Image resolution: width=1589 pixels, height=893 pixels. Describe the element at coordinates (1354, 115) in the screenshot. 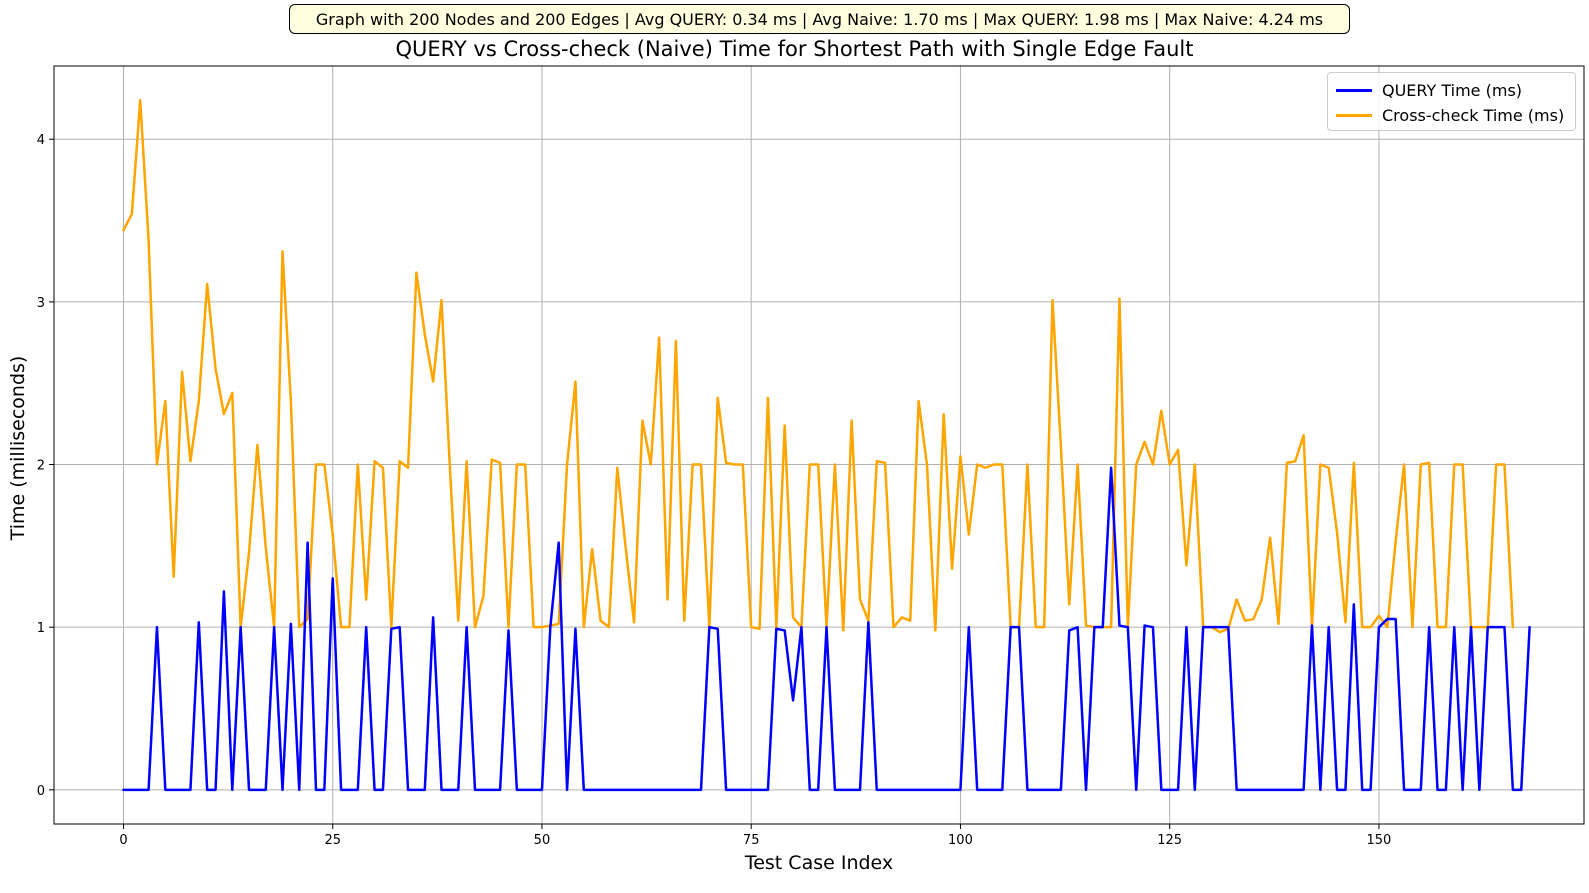

I see `legend-swatch-crosscheck` at that location.